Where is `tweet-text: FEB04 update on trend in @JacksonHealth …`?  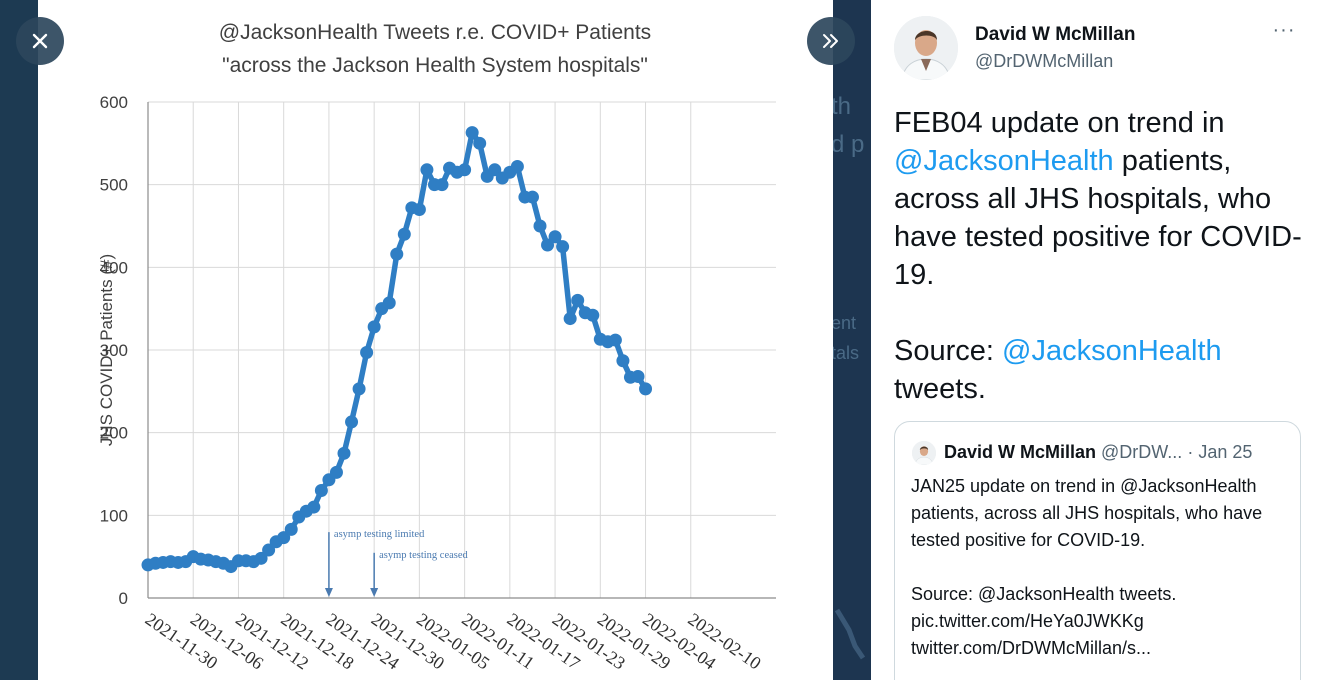
tweet-text: FEB04 update on trend in @JacksonHealth … is located at coordinates (1104, 256).